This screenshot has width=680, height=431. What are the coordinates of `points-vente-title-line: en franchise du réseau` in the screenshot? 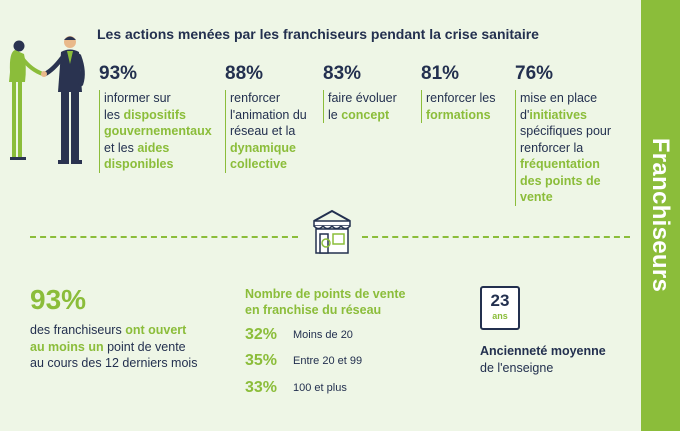 It's located at (313, 310).